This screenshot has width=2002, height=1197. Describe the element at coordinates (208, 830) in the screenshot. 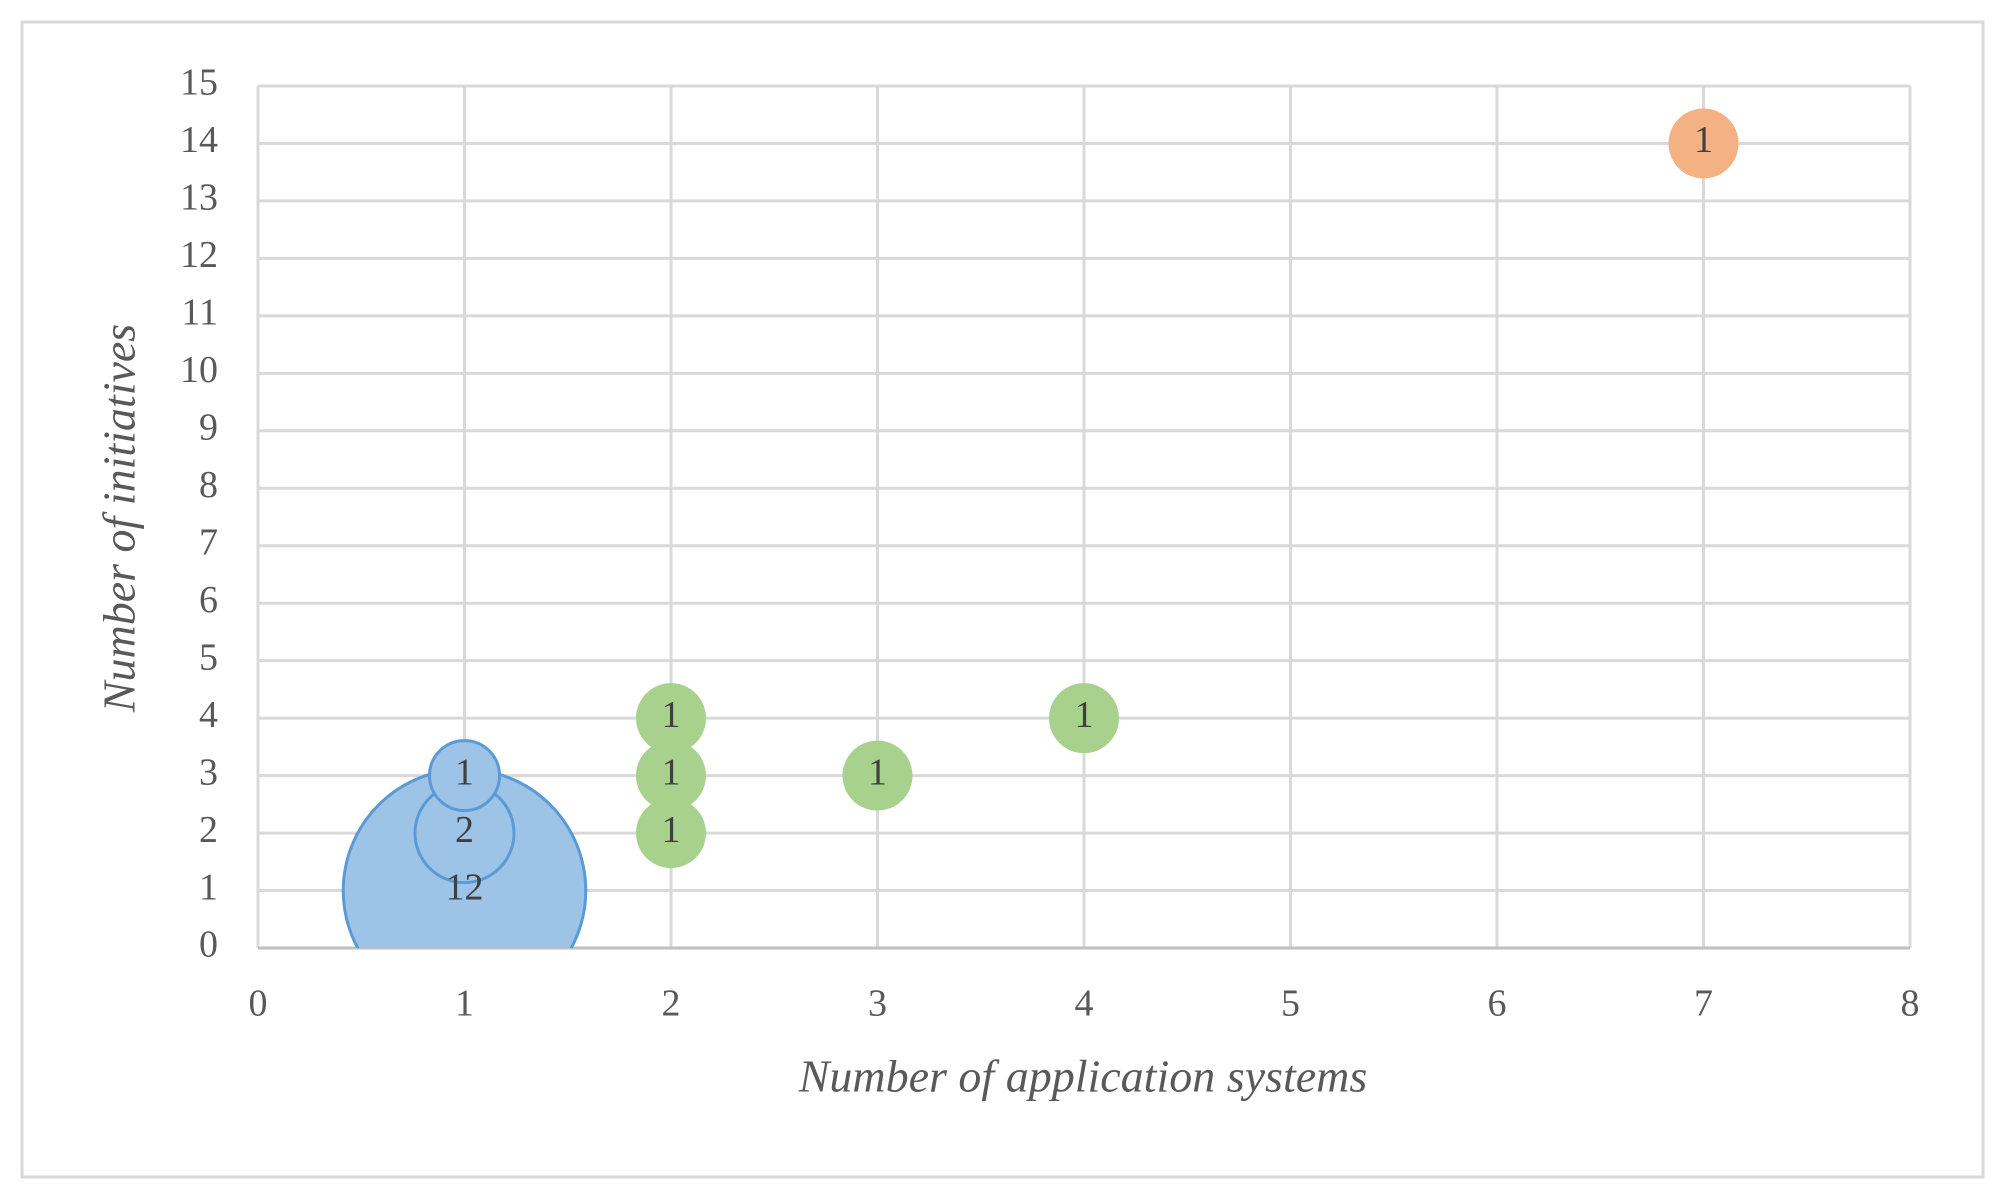

I see `y-tick-label: 2` at that location.